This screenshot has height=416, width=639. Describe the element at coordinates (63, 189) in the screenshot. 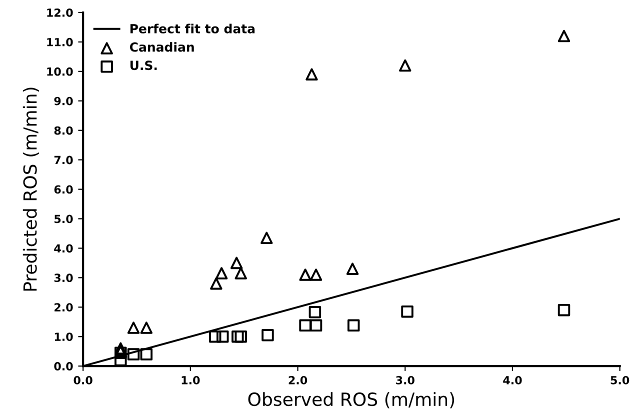

I see `y-tick-label: 6.0` at that location.